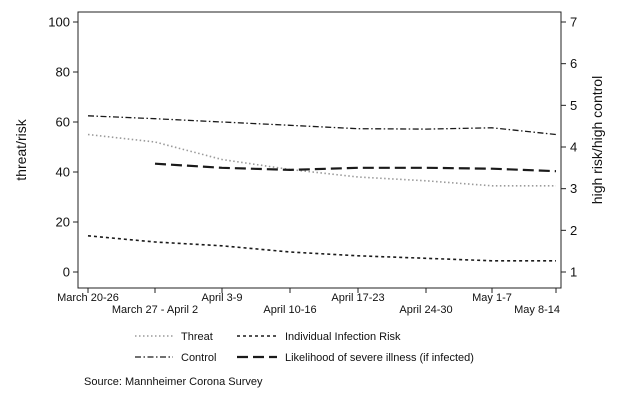  I want to click on y2-tick-label: 7, so click(573, 22).